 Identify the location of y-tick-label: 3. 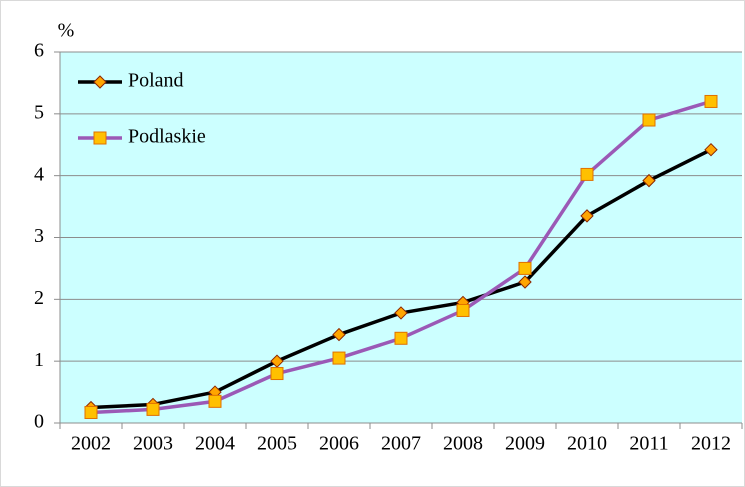
(39, 236).